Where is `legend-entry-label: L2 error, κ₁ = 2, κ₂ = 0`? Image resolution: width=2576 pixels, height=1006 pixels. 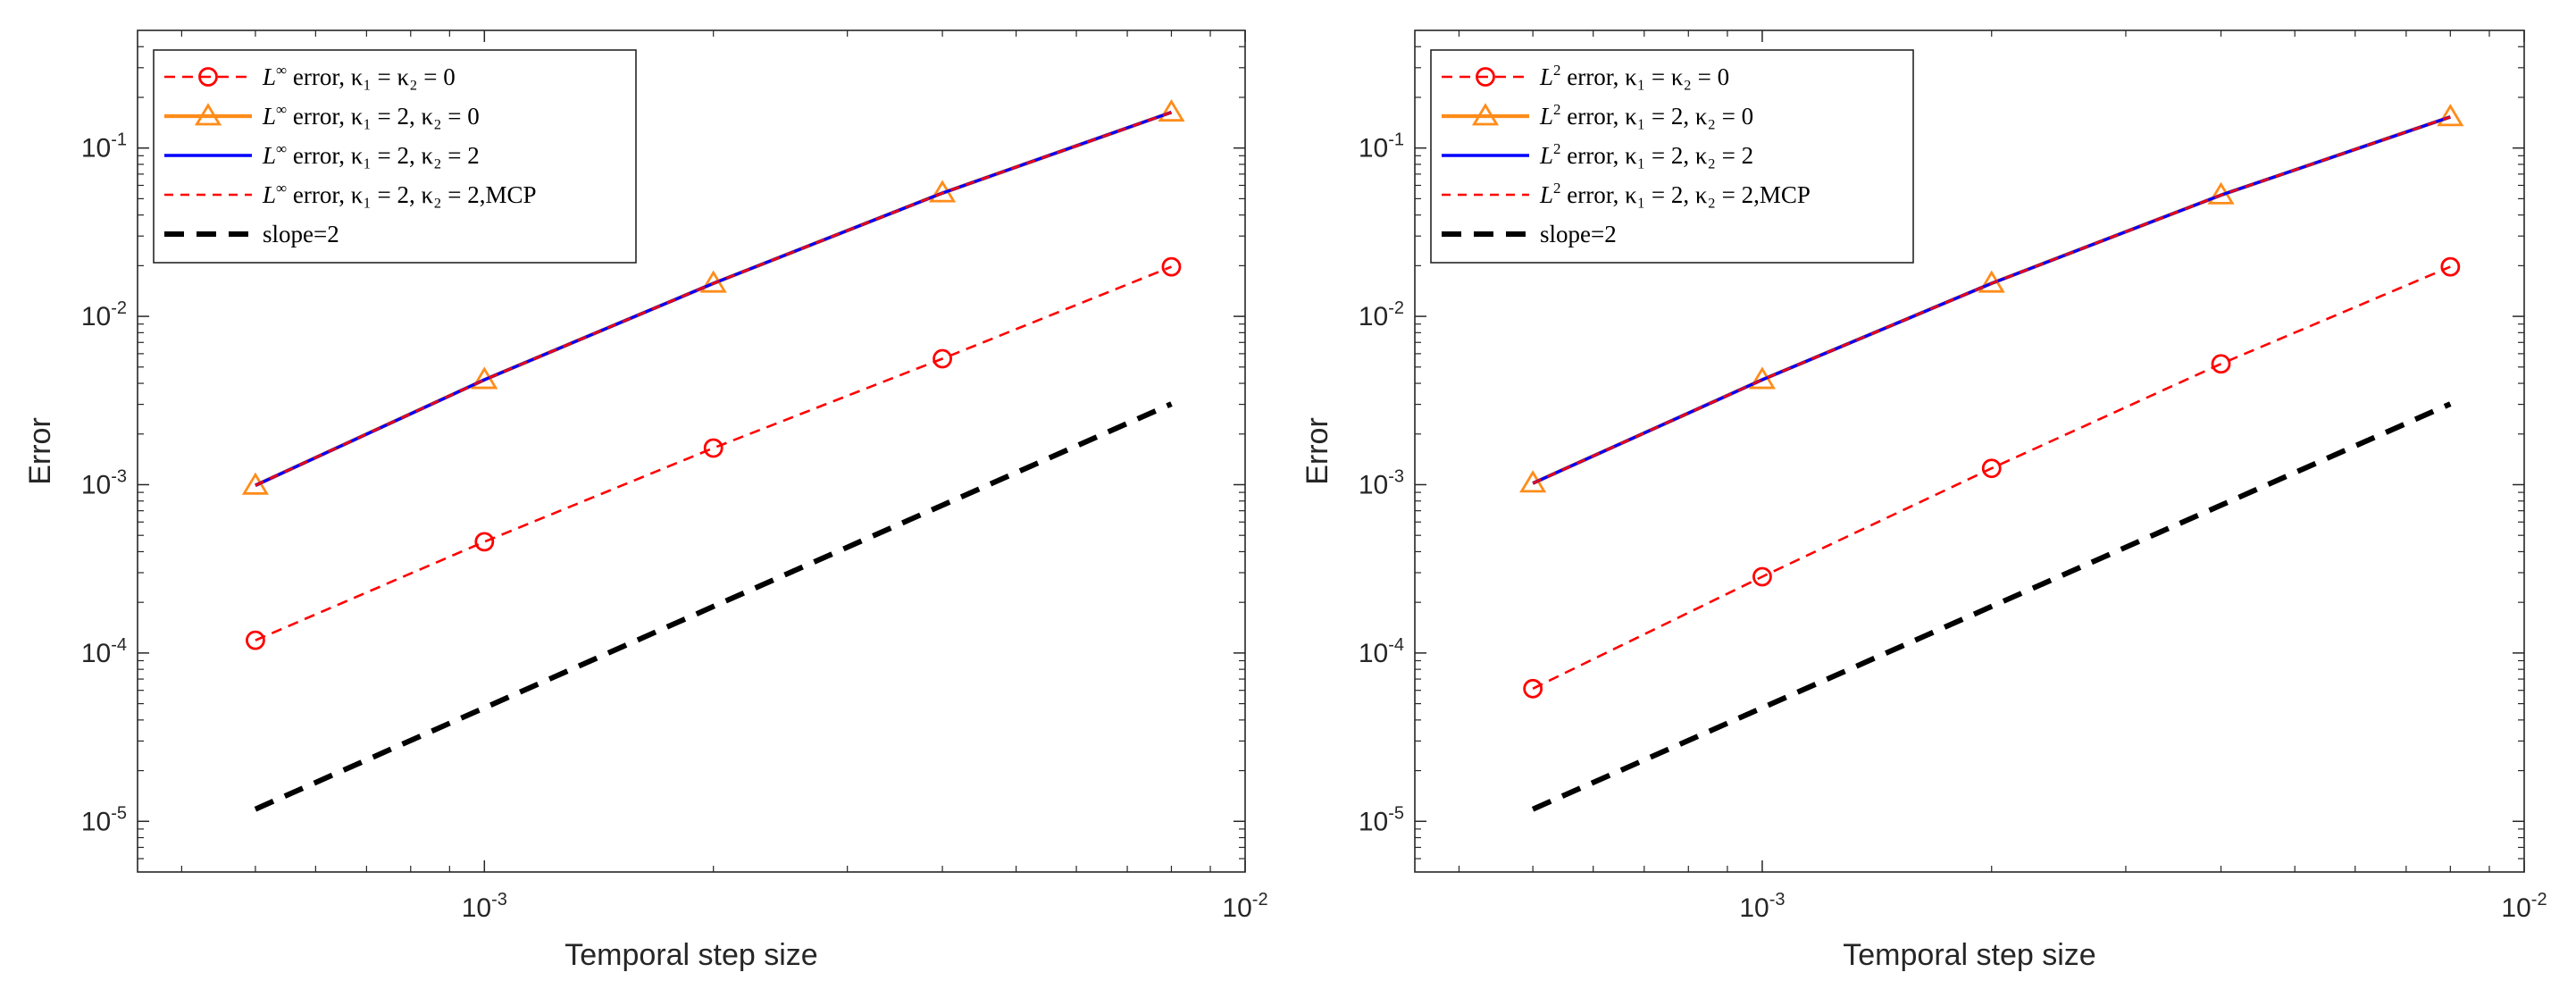
legend-entry-label: L2 error, κ₁ = 2, κ₂ = 0 is located at coordinates (1646, 115).